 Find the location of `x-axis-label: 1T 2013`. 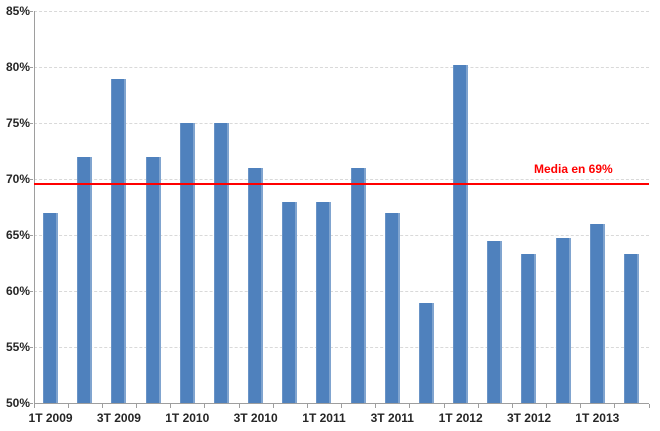

x-axis-label: 1T 2013 is located at coordinates (597, 418).